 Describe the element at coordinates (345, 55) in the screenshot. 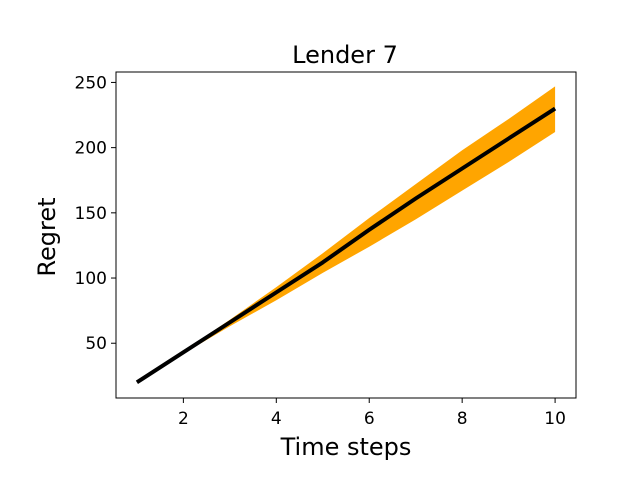

I see `chart-title: Lender 7` at that location.